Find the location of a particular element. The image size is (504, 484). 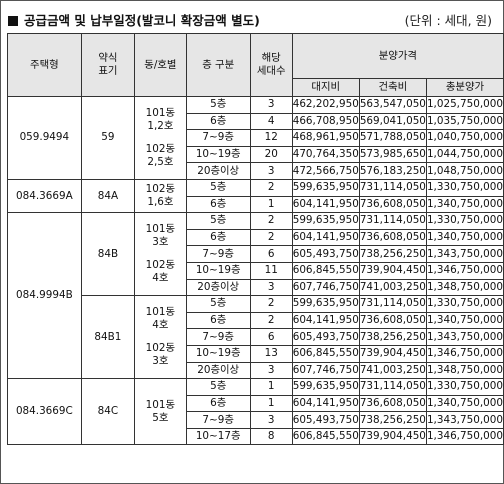

building-cell: 563,547,050 is located at coordinates (392, 105).